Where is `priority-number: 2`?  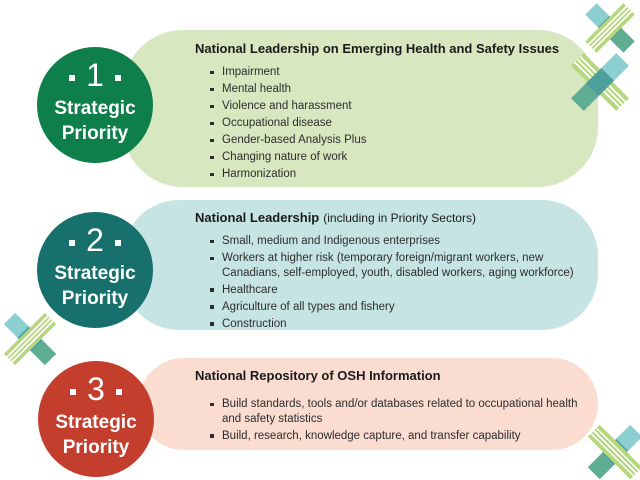
priority-number: 2 is located at coordinates (95, 240).